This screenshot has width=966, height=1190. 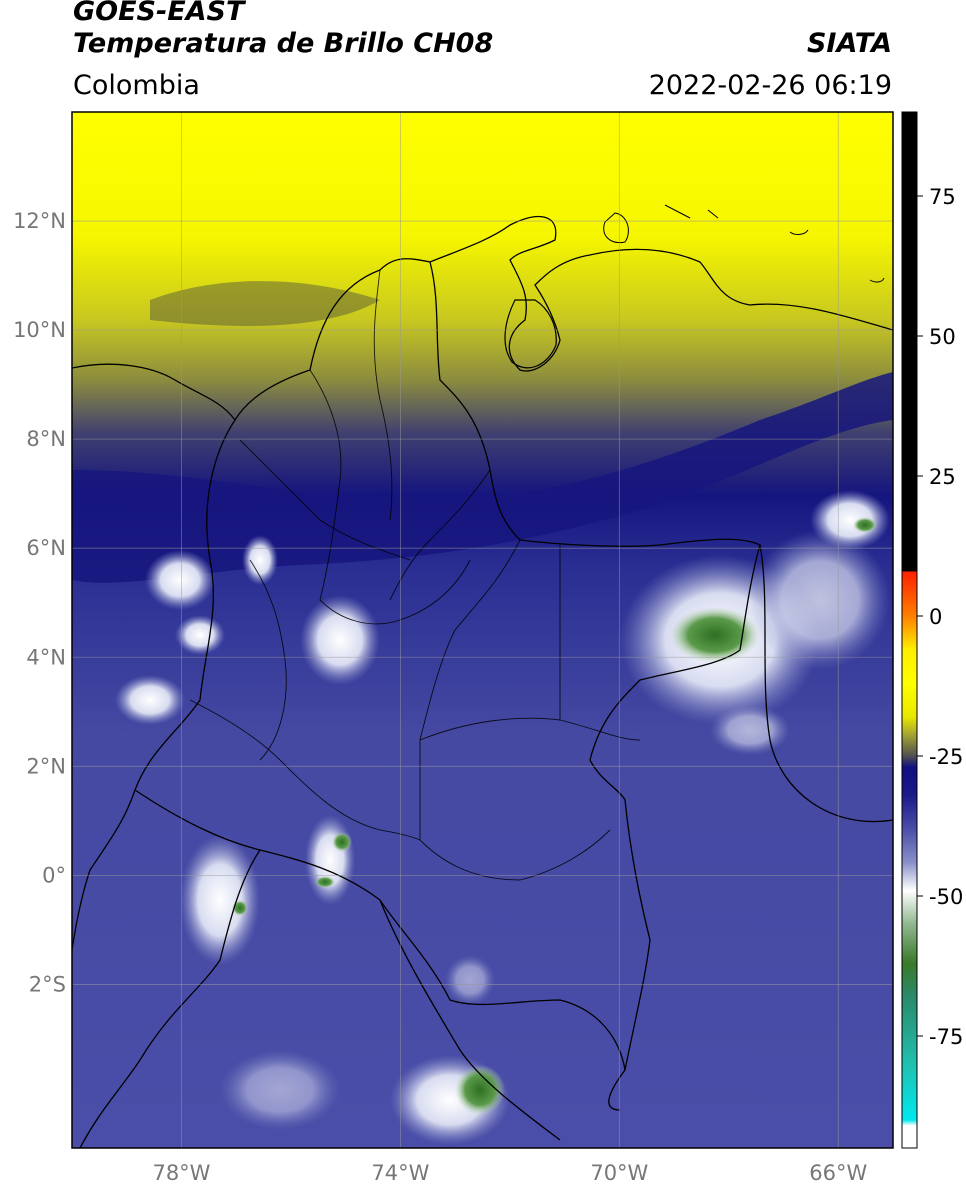 What do you see at coordinates (265, 303) in the screenshot?
I see `dark-strip` at bounding box center [265, 303].